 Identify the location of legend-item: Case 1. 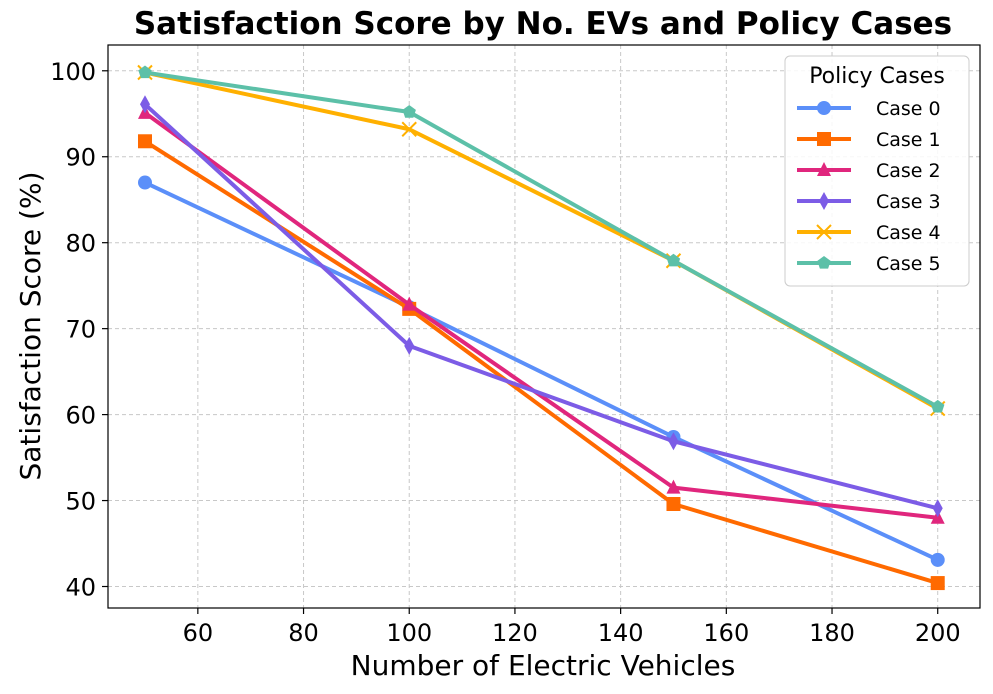
(869, 140).